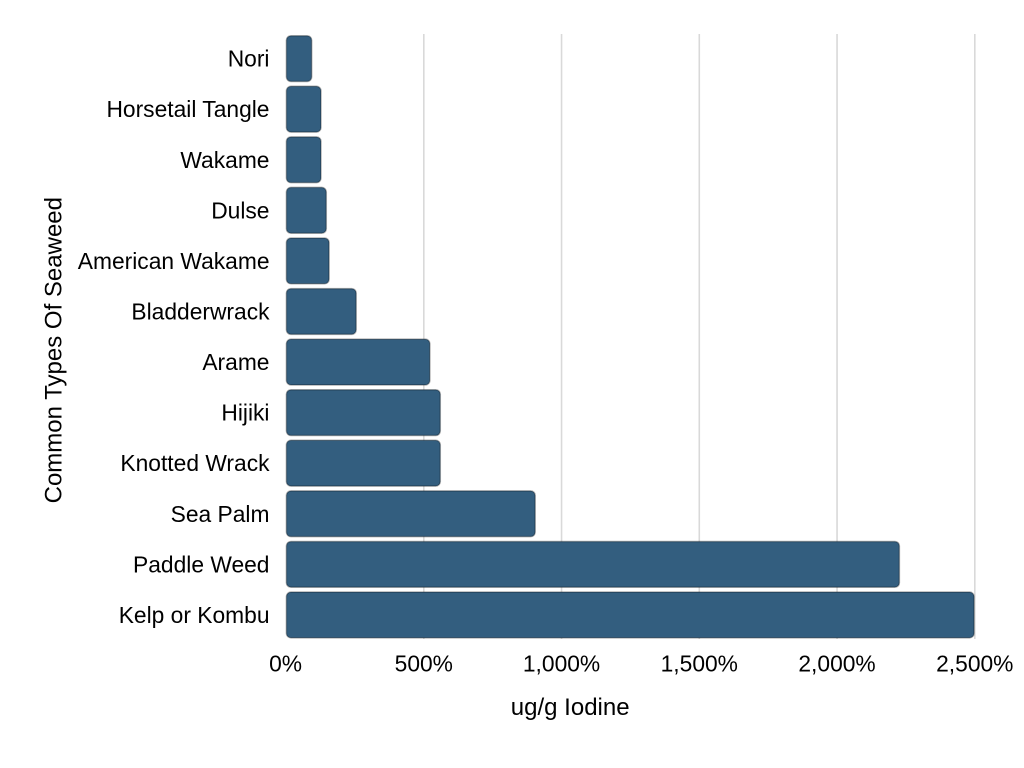 This screenshot has height=768, width=1024. I want to click on svg-text: Hijiki, so click(245, 413).